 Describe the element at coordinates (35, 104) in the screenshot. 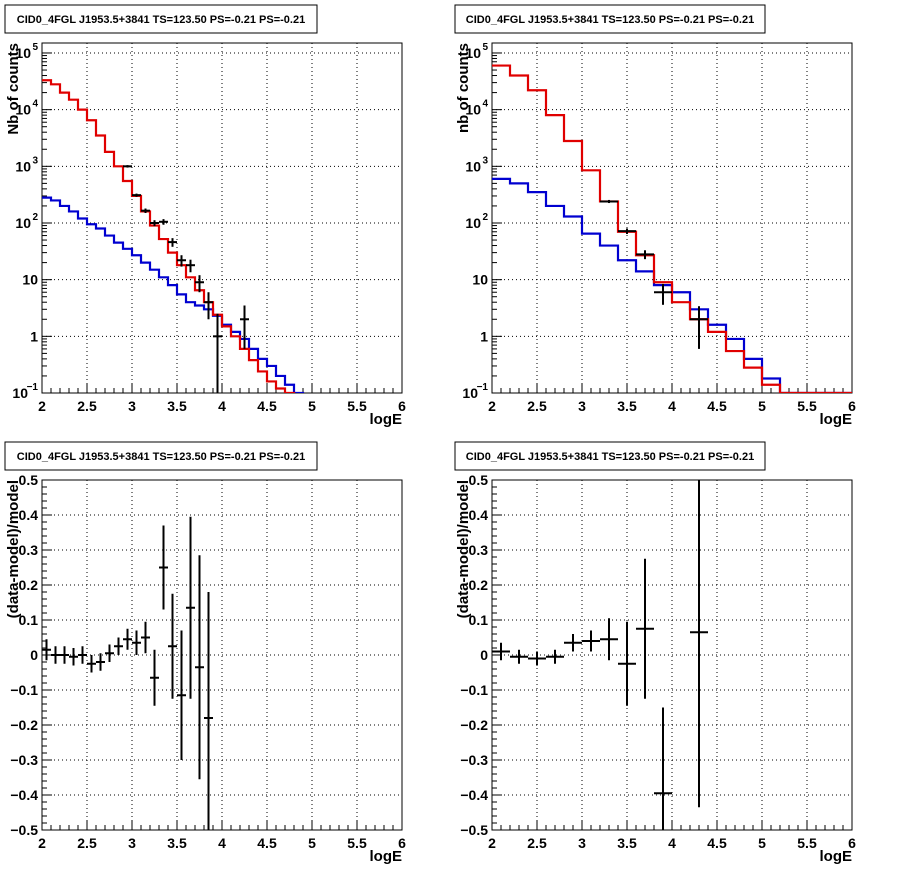

I see `y-tick-exponent: 4` at that location.